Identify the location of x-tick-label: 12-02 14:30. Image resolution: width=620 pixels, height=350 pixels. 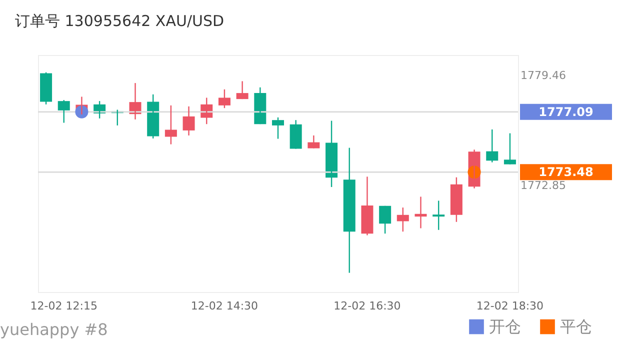
(224, 306).